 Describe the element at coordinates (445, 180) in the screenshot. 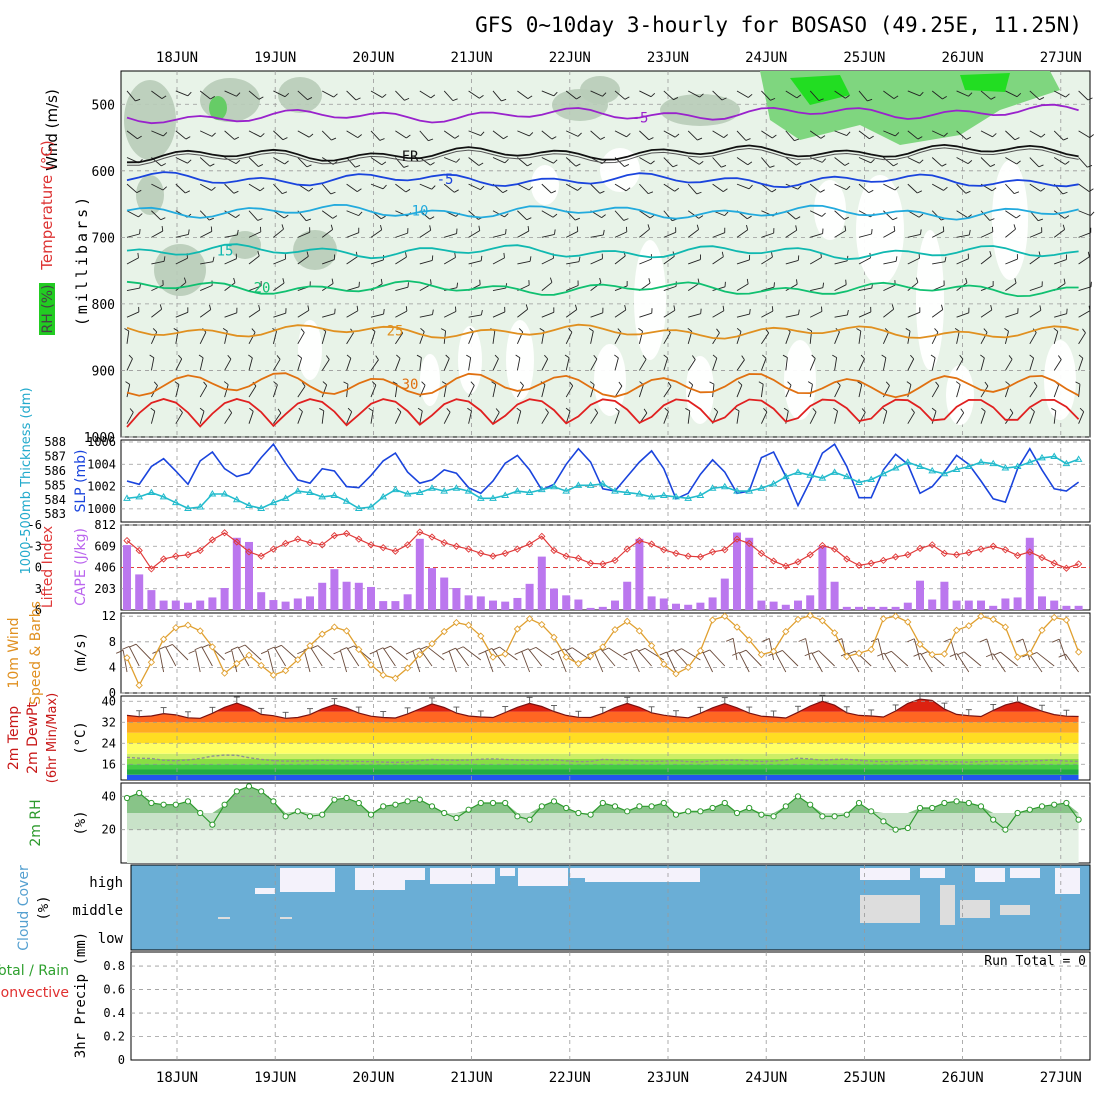

I see `isotherm-label-2: -5` at that location.